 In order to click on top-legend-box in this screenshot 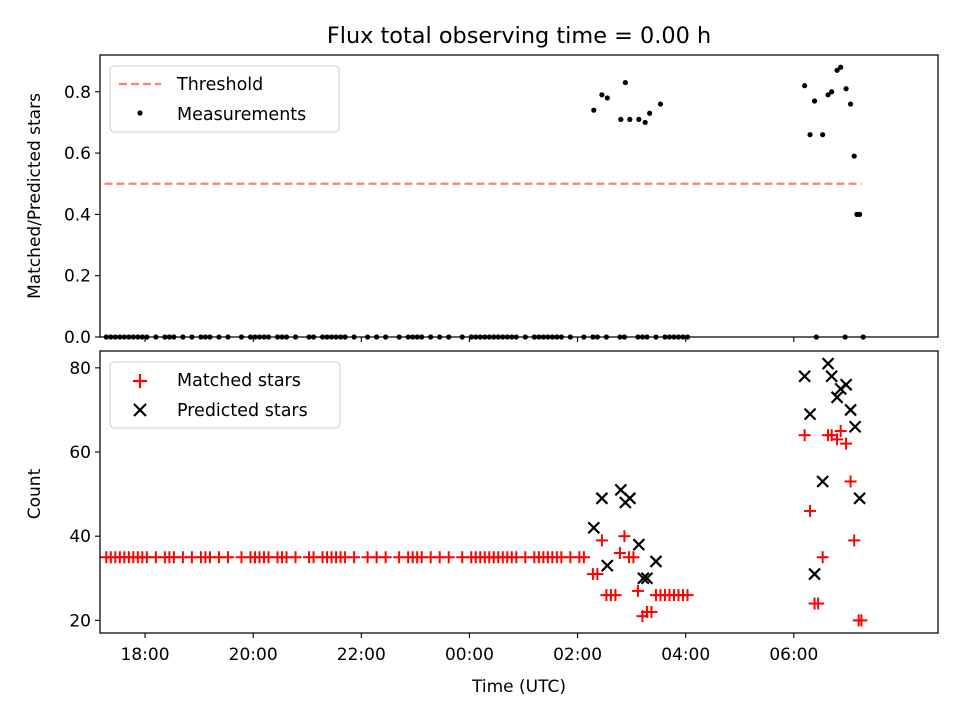, I will do `click(224, 99)`.